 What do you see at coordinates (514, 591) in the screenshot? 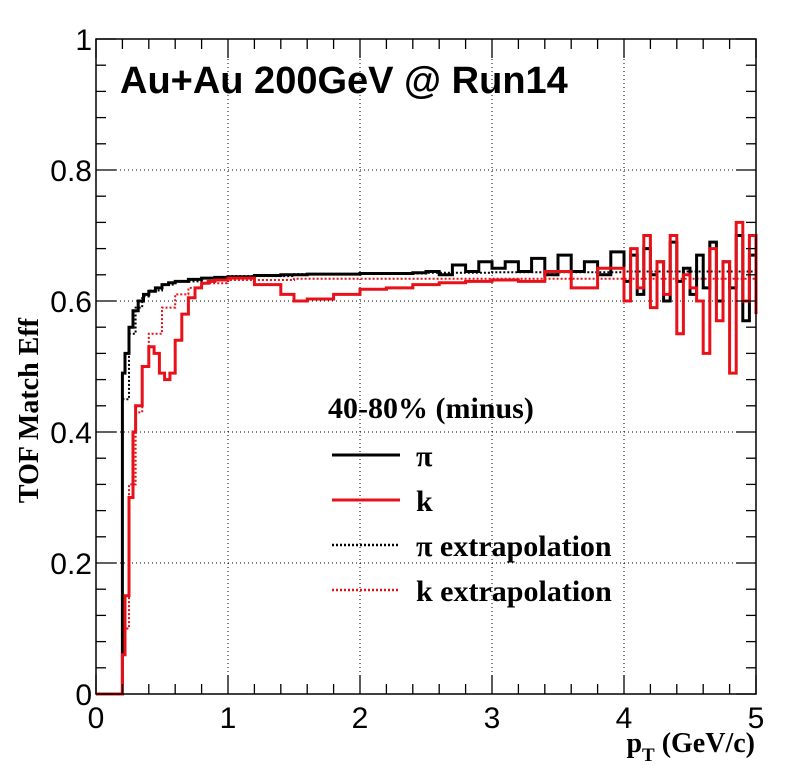
I see `legend-label-3: k extrapolation` at bounding box center [514, 591].